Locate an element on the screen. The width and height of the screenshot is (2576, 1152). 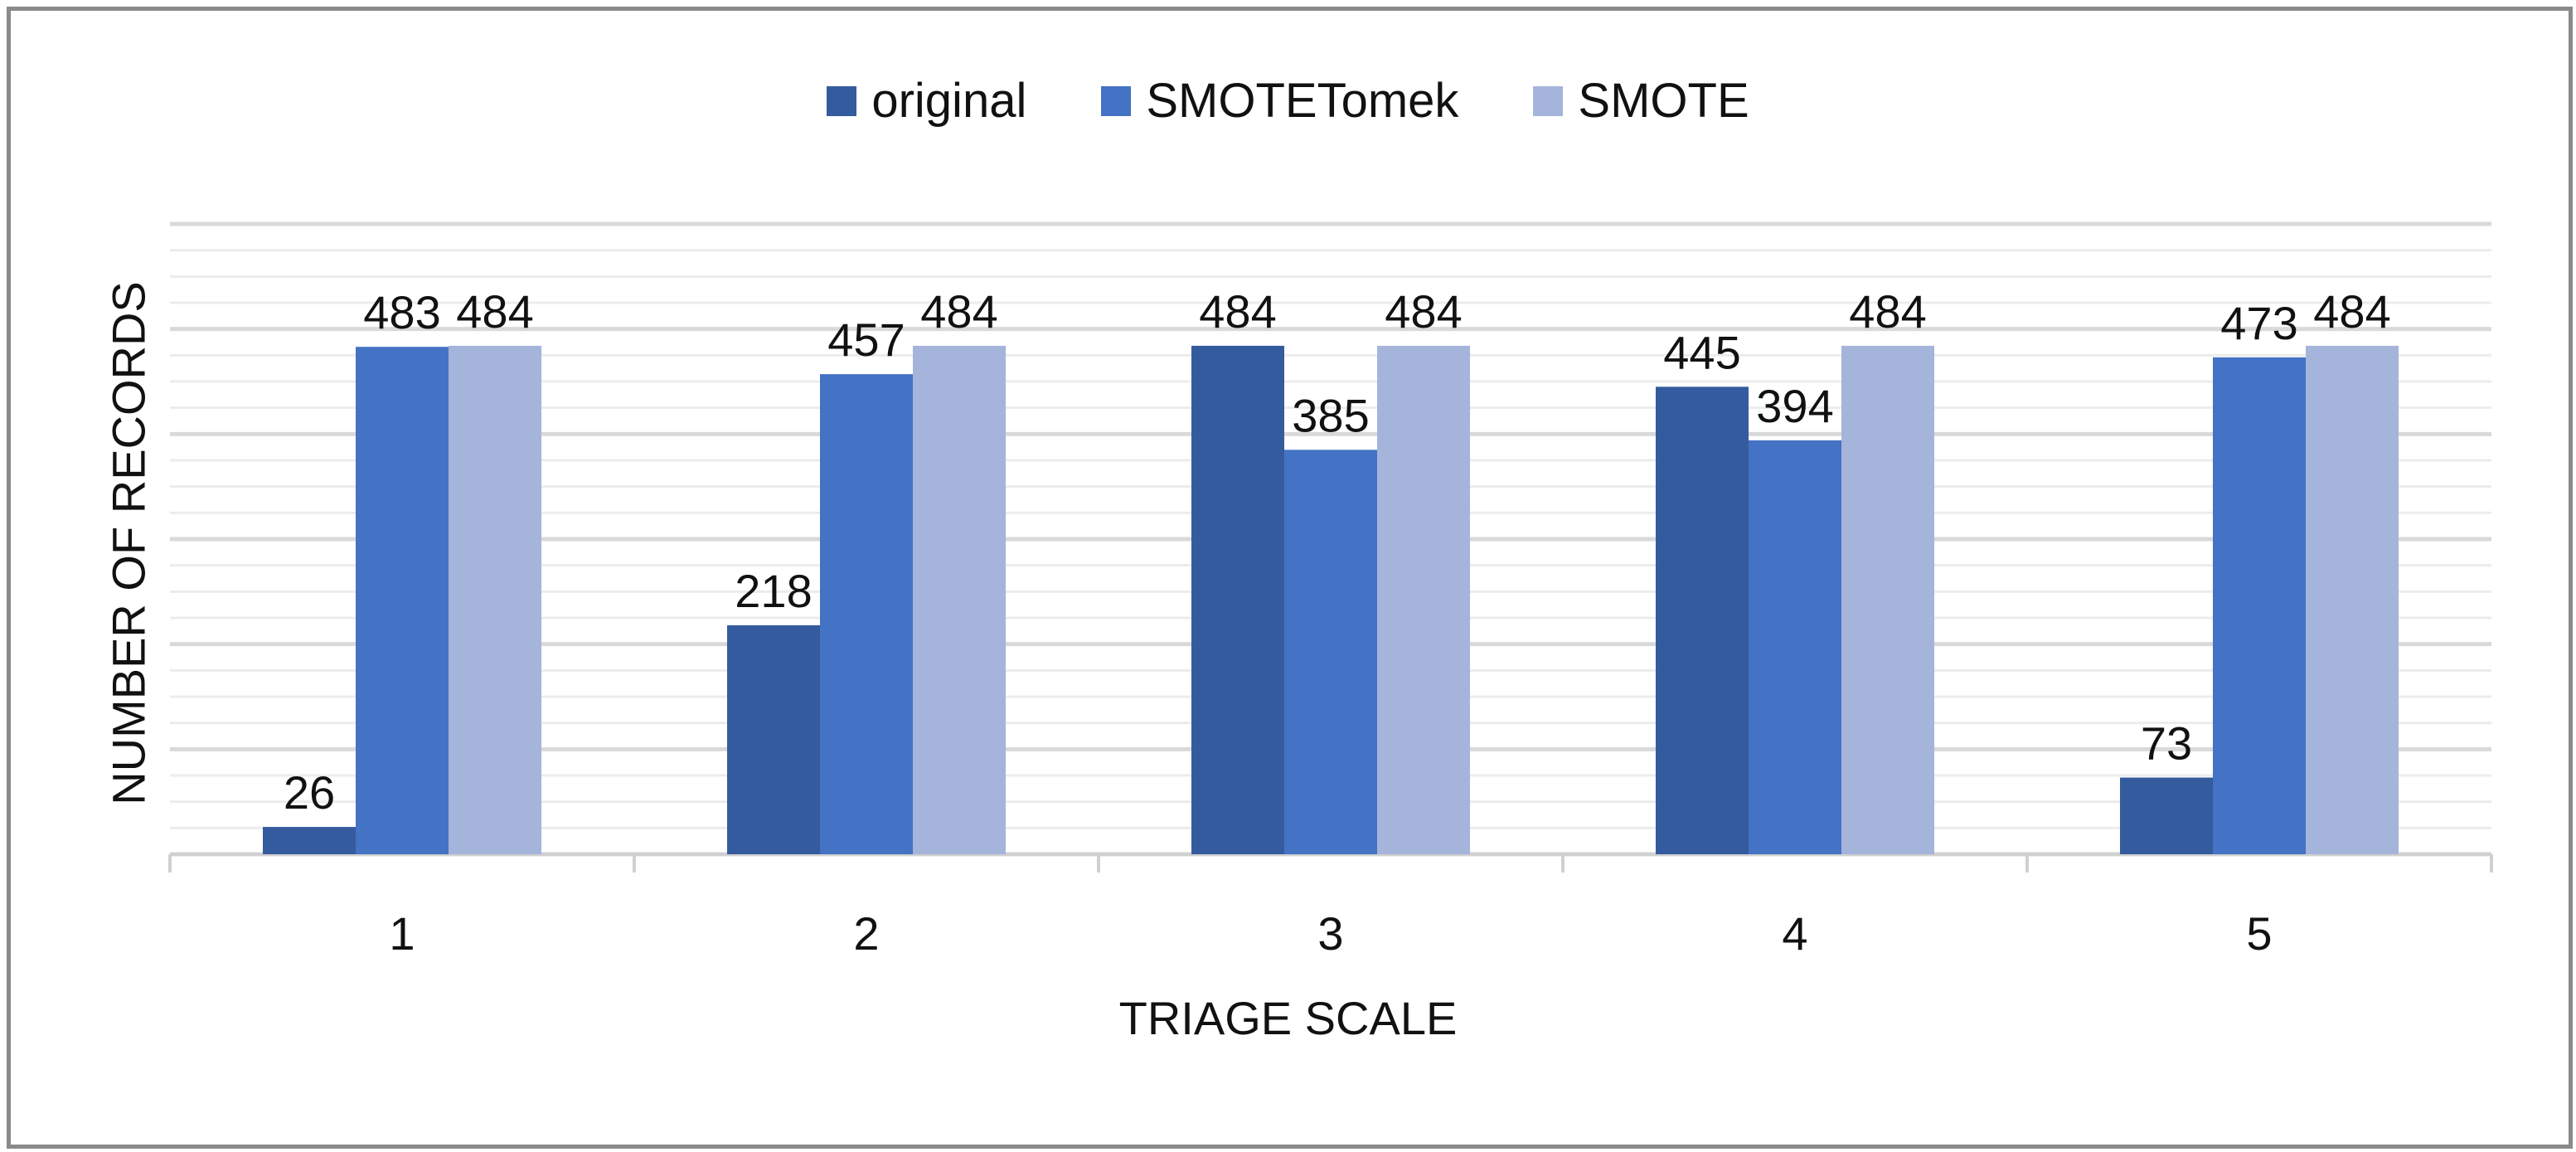
data-label: 457 is located at coordinates (866, 340).